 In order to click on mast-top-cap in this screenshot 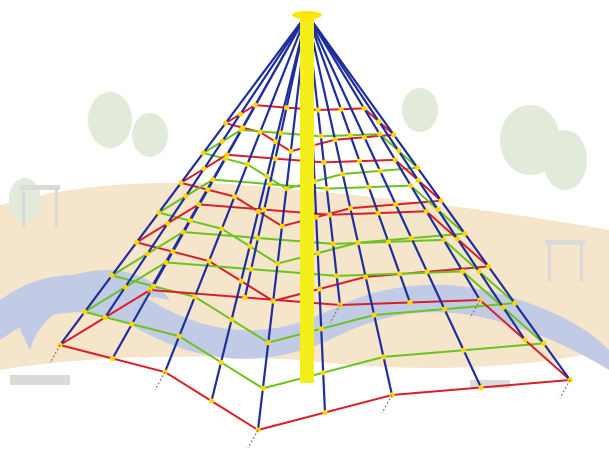, I will do `click(307, 15)`.